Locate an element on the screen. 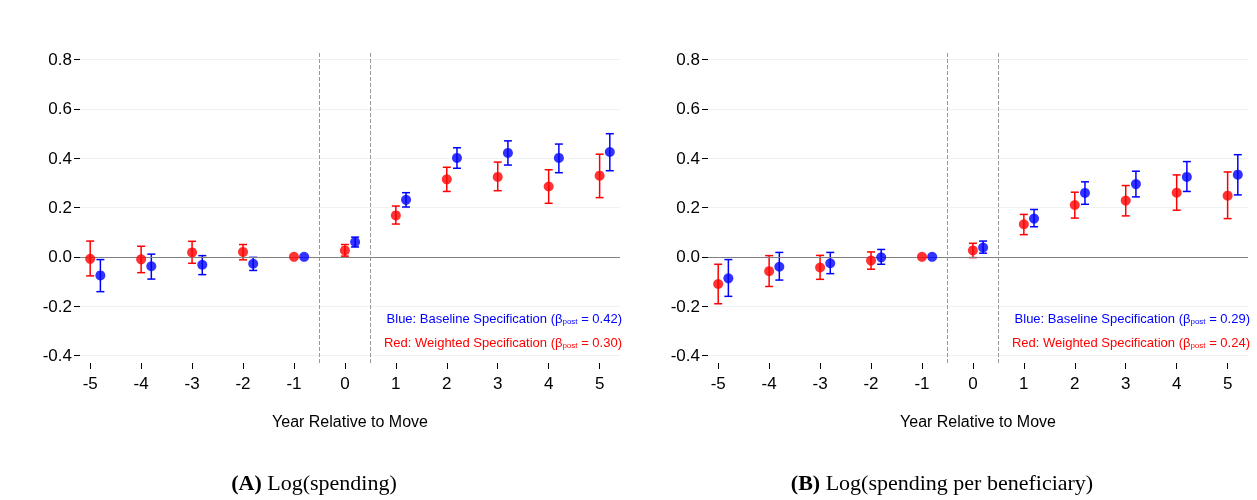  annotation: Blue: Baseline Specification (βpost = 0.42) is located at coordinates (504, 318).